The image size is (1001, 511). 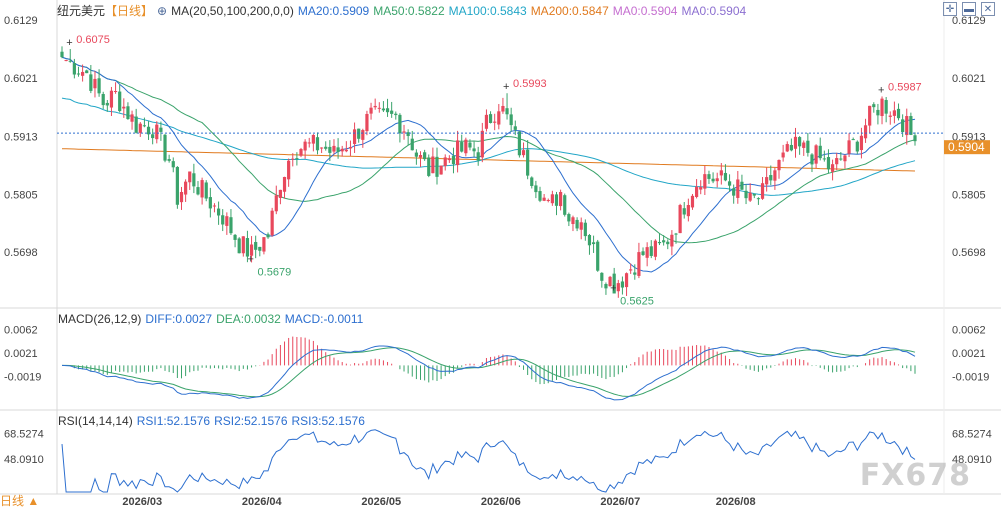 What do you see at coordinates (21, 253) in the screenshot?
I see `y-tick-left: 0.5698` at bounding box center [21, 253].